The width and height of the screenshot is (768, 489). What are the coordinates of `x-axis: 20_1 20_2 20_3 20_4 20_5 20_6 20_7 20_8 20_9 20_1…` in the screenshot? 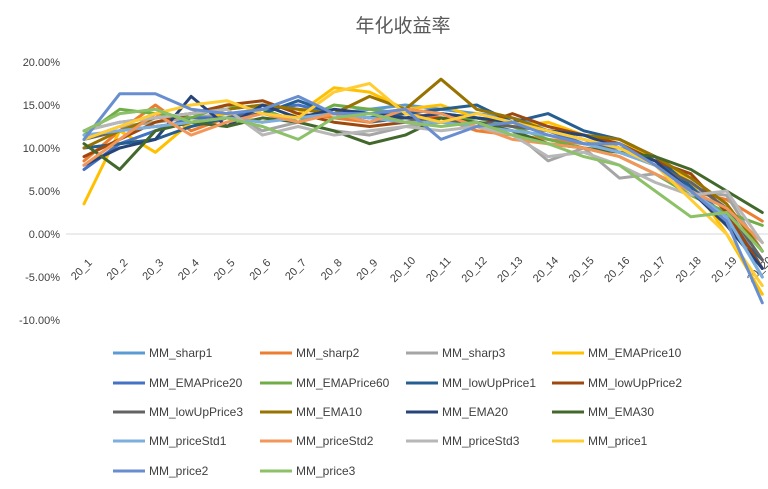 It's located at (418, 270).